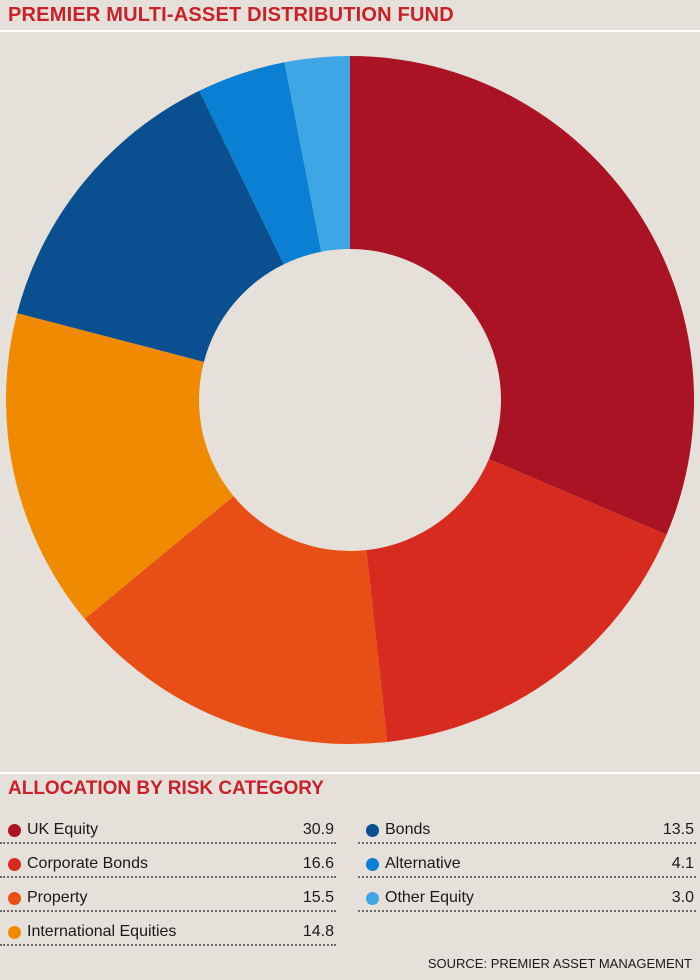 The height and width of the screenshot is (980, 700). I want to click on legend-value: 4.1, so click(682, 863).